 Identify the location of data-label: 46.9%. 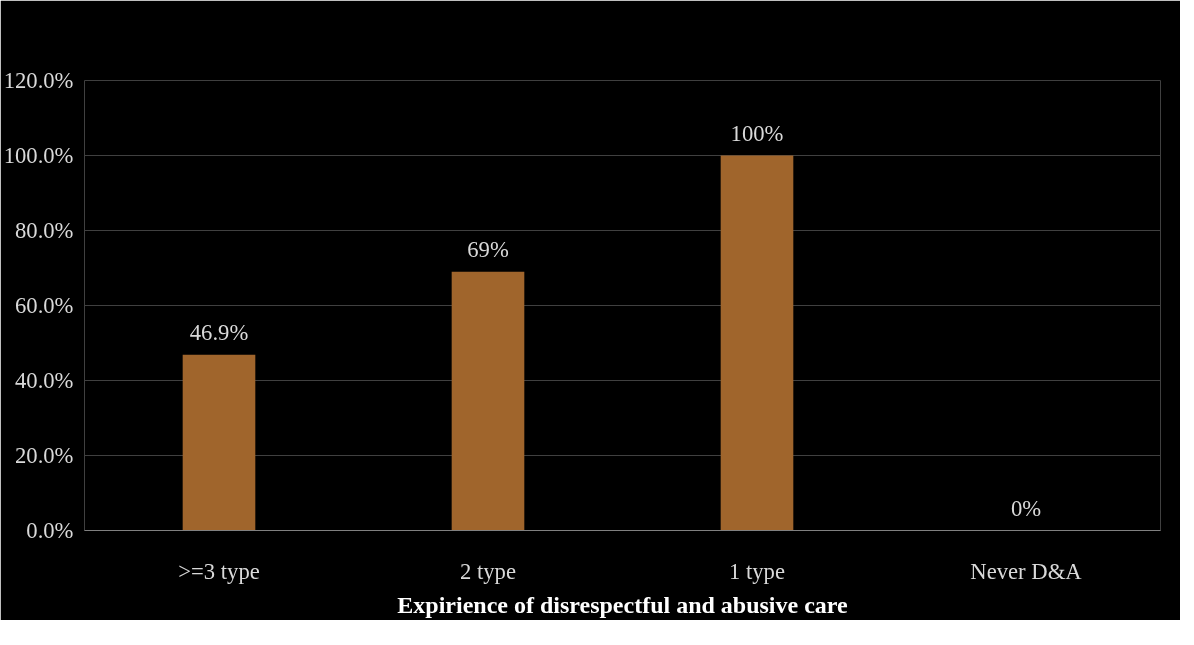
(219, 332).